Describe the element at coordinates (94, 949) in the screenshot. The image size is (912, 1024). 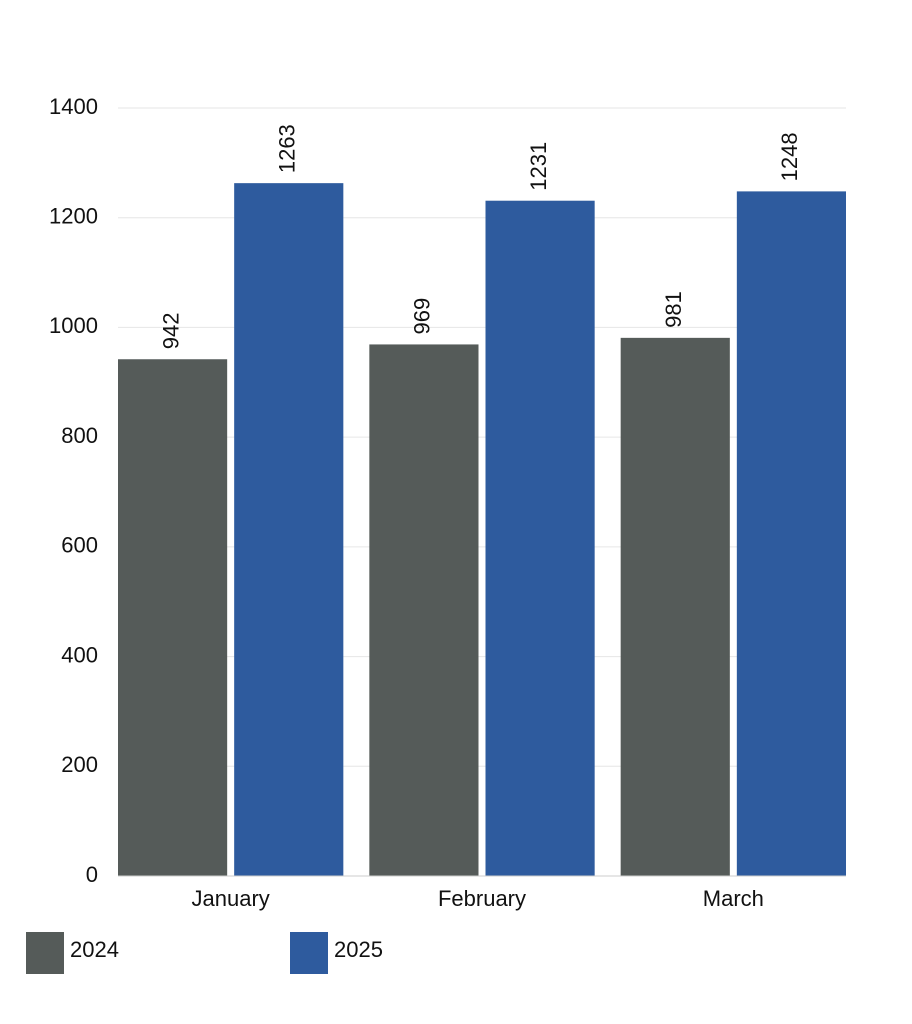
I see `legend-label: 2024` at that location.